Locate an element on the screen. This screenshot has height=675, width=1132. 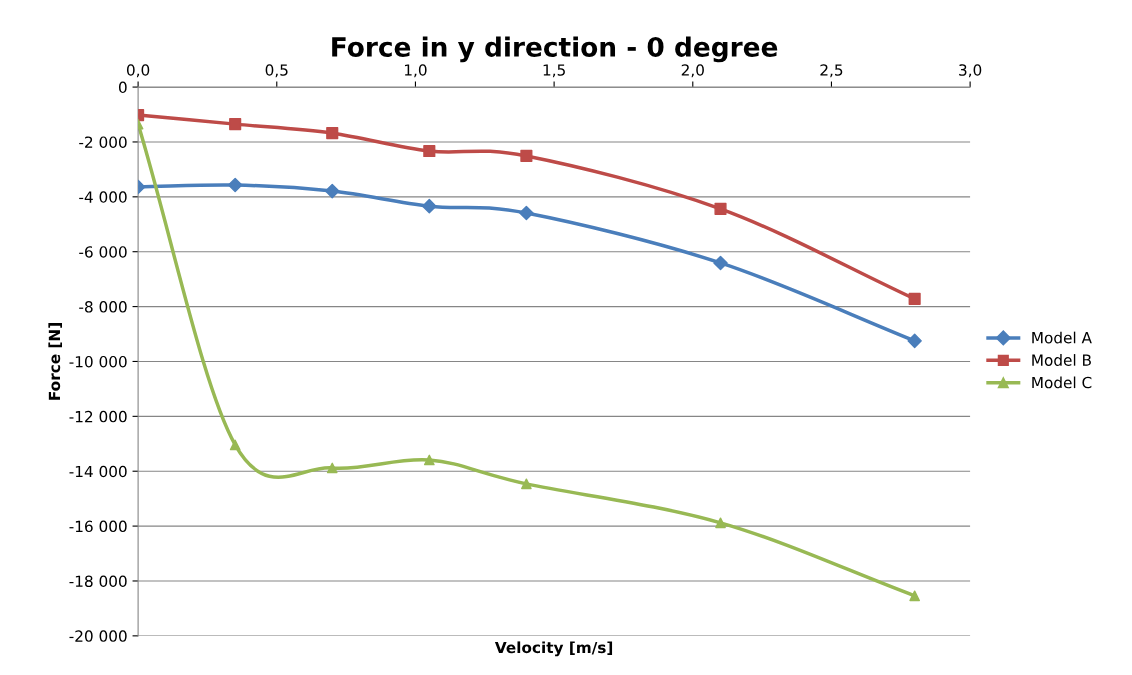
y-tick-label: -2 000 is located at coordinates (103, 142).